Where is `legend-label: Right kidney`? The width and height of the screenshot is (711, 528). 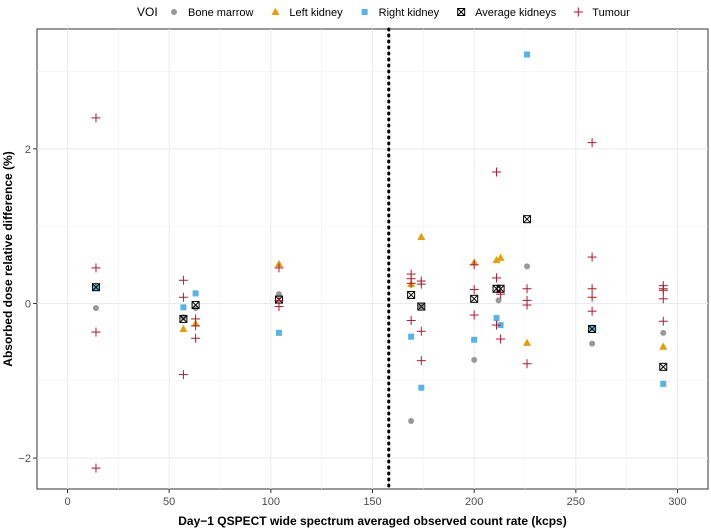 legend-label: Right kidney is located at coordinates (409, 13).